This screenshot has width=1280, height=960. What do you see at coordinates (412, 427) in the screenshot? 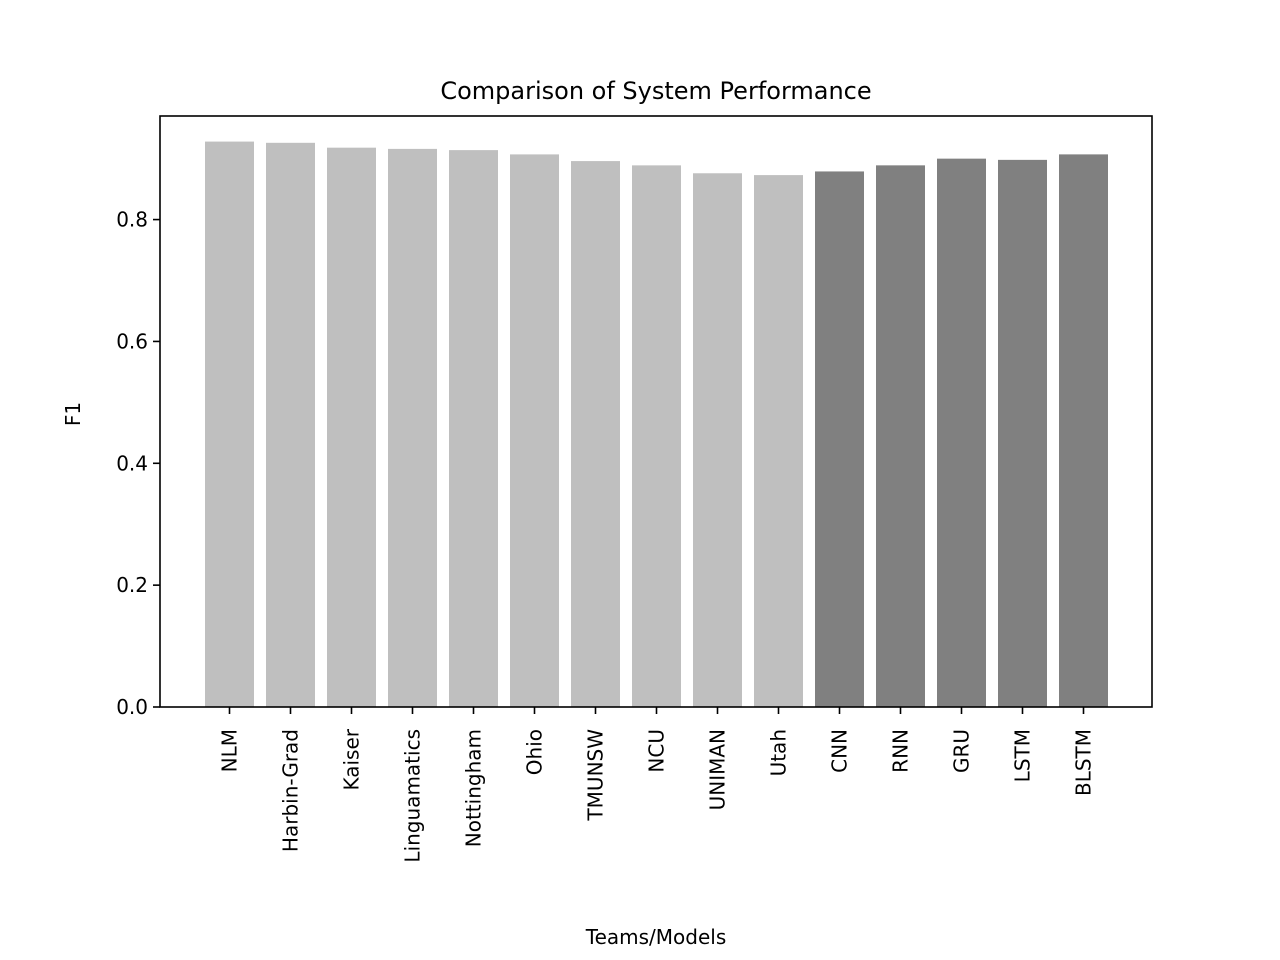
I see `bar-linguamatics` at bounding box center [412, 427].